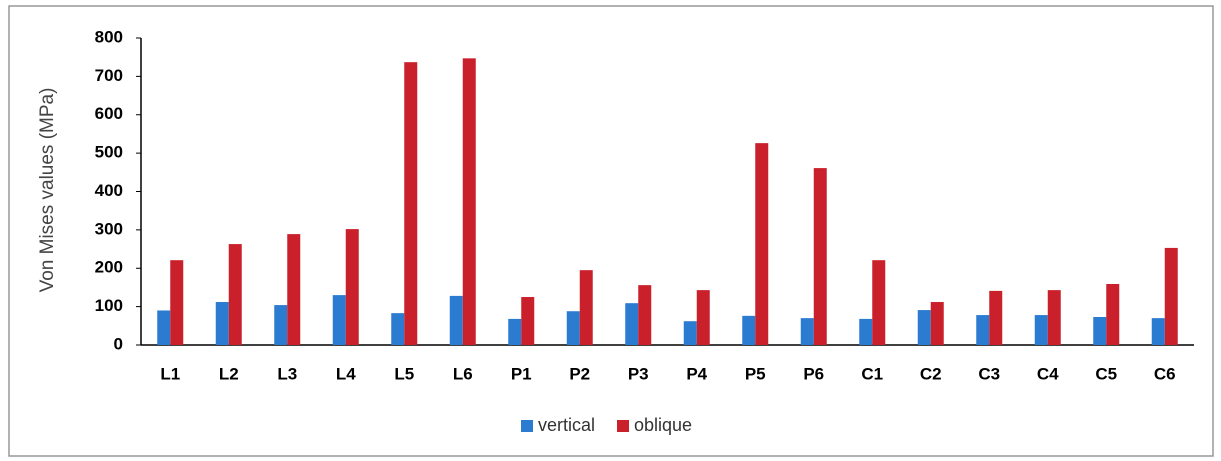 The image size is (1221, 461). I want to click on y-tick-label: 0, so click(118, 343).